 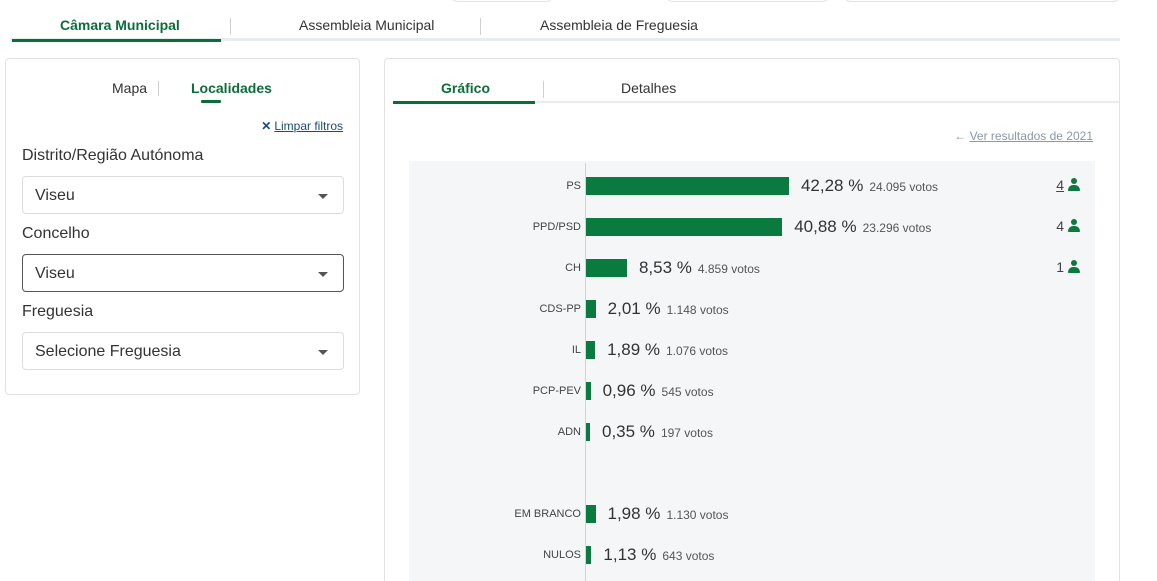 I want to click on result-value: 1,13 % 643 votos, so click(x=658, y=555).